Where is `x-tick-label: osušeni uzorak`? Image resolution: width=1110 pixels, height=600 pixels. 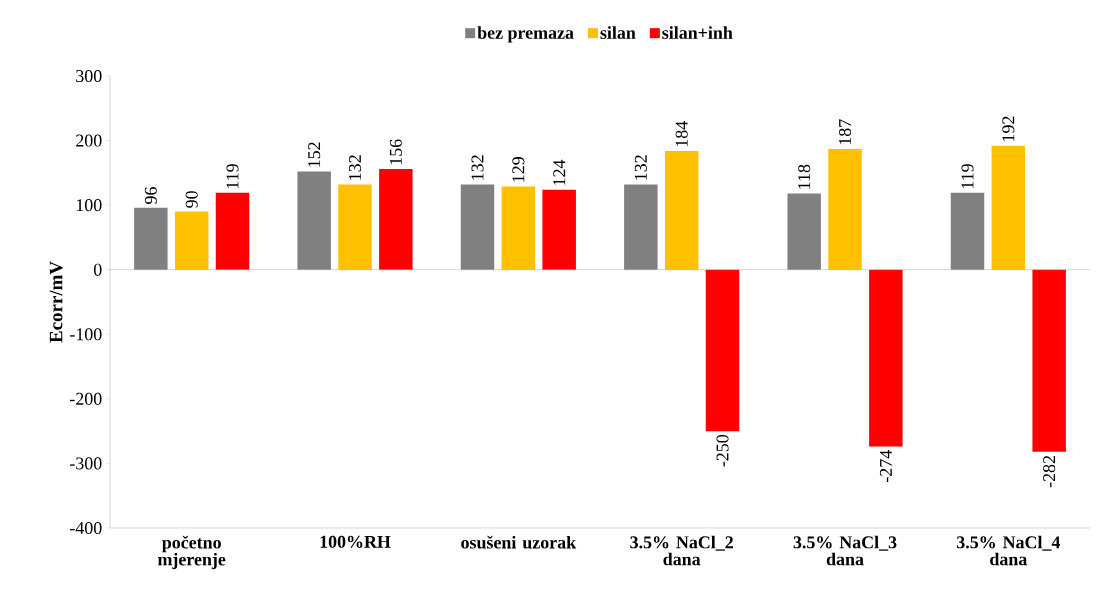
x-tick-label: osušeni uzorak is located at coordinates (519, 542).